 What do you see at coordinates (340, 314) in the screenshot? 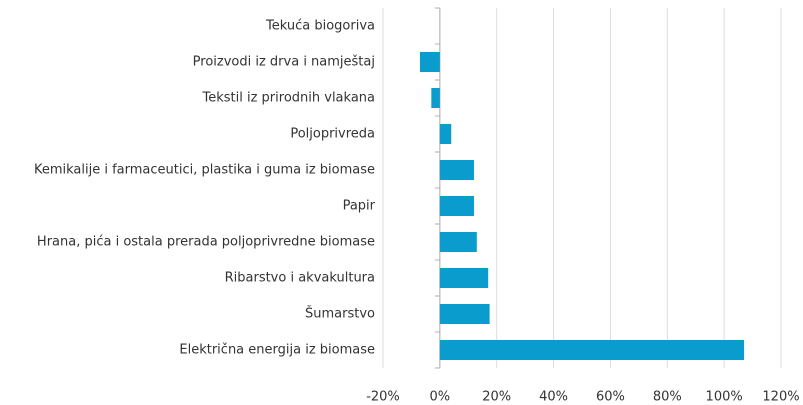
I see `y-tick-label: Šumarstvo` at bounding box center [340, 314].